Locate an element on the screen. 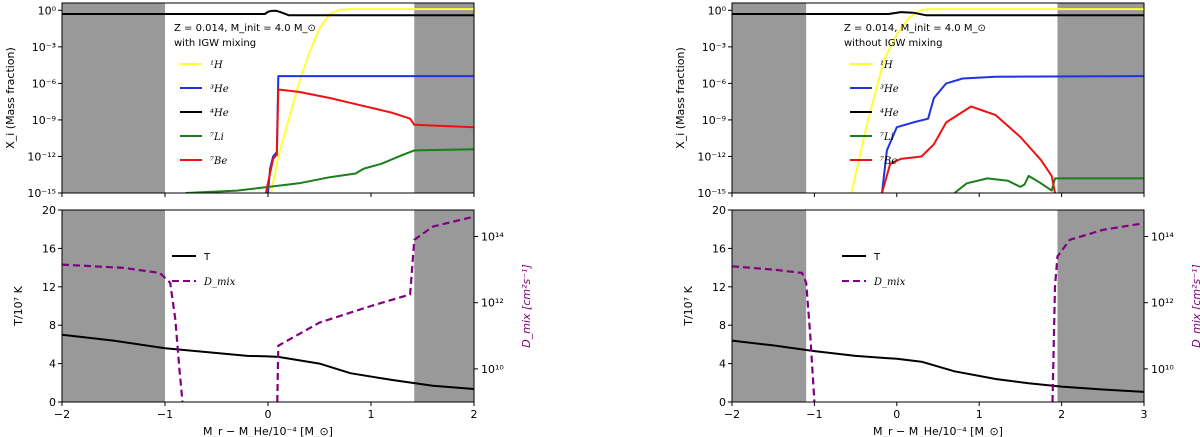 The height and width of the screenshot is (437, 1200). x-tick-label: 3 is located at coordinates (1144, 414).